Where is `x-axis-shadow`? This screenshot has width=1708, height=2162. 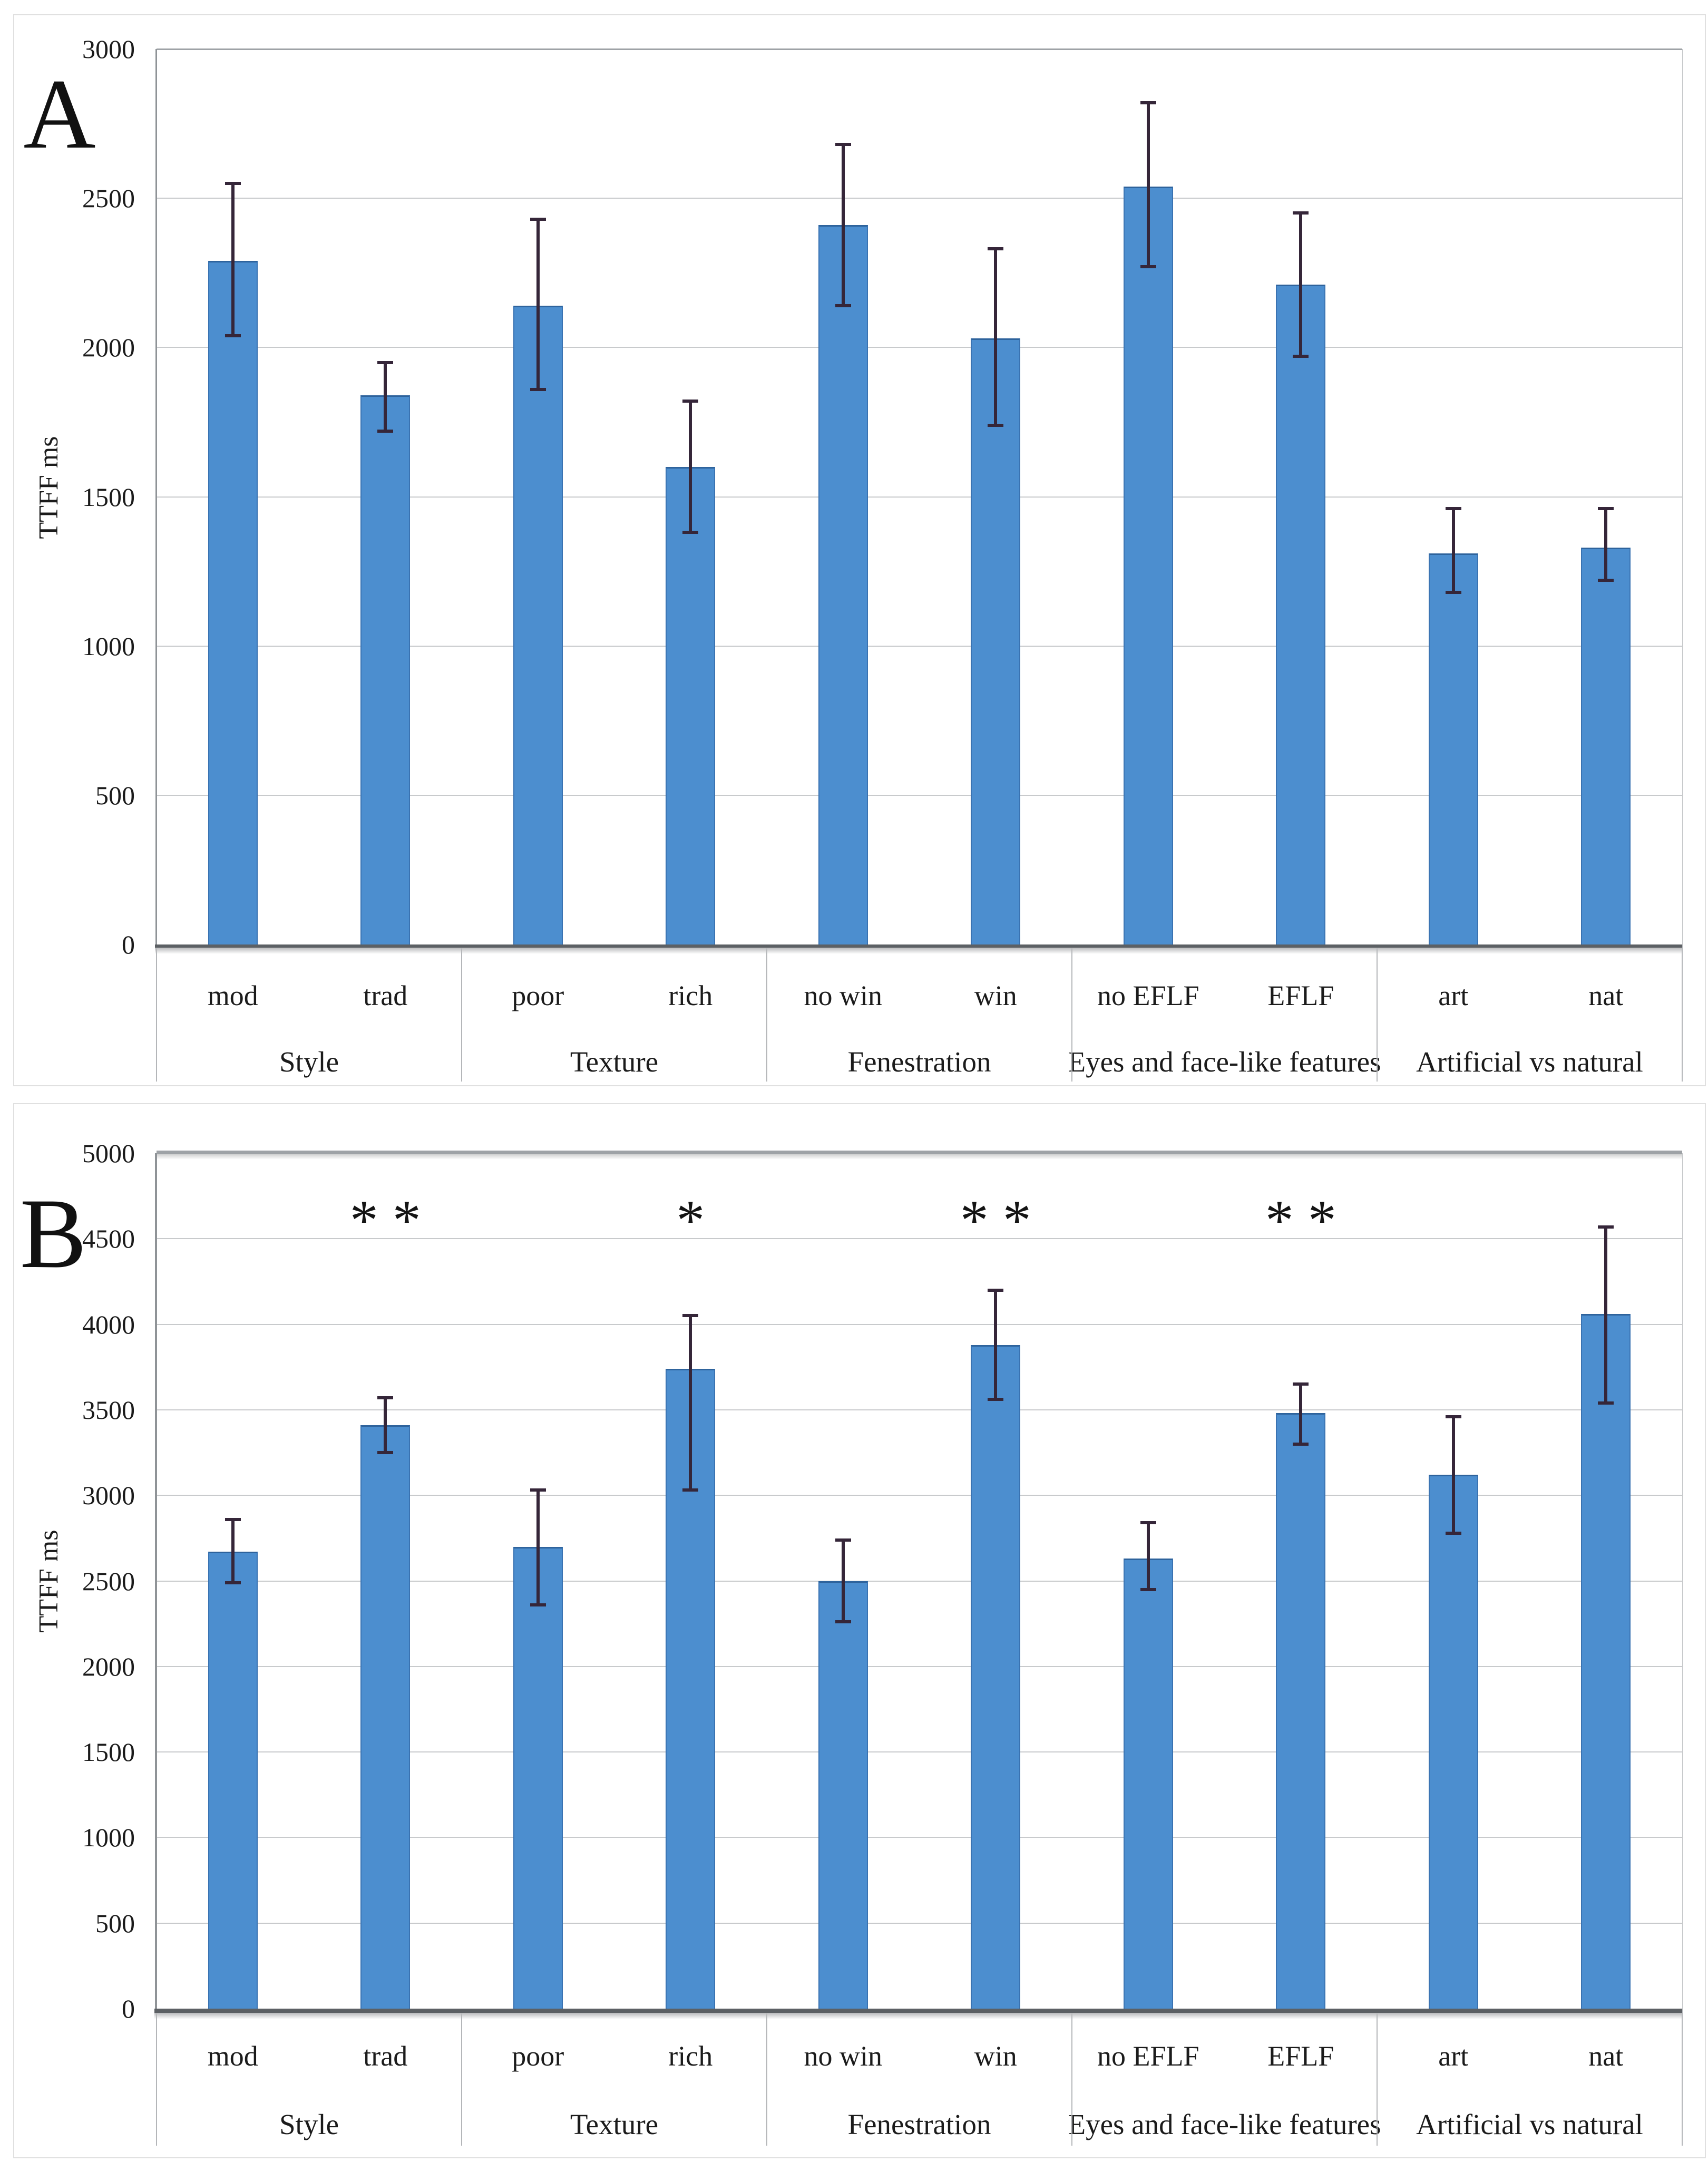
x-axis-shadow is located at coordinates (918, 951).